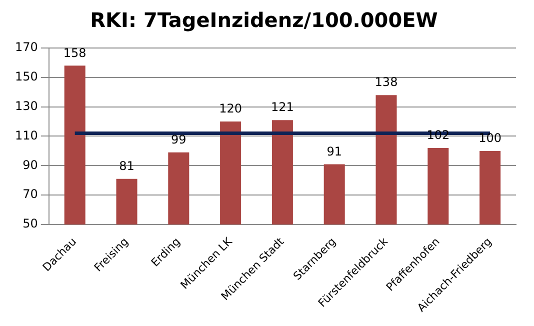  Describe the element at coordinates (30, 194) in the screenshot. I see `y-tick-label: 70` at that location.